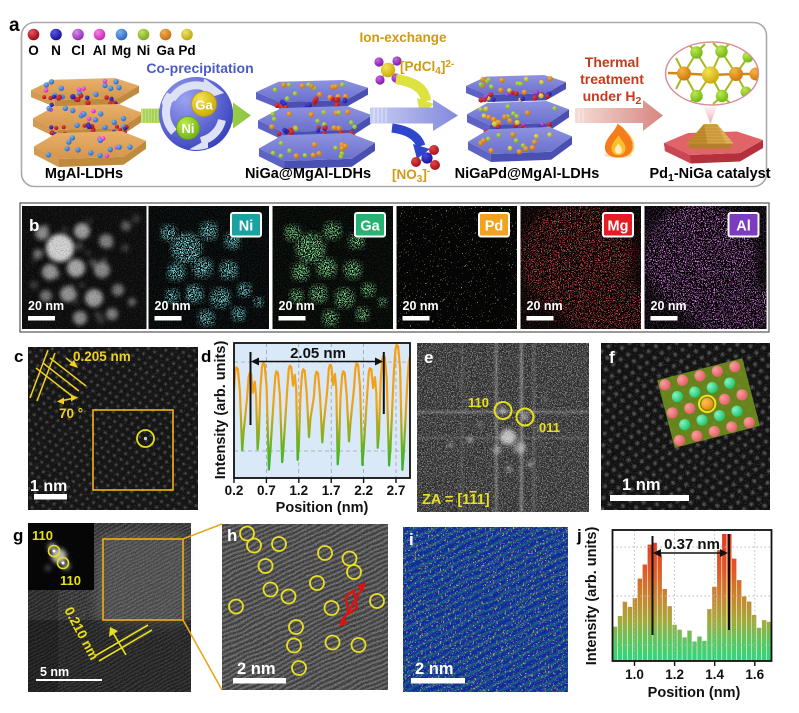 Image resolution: width=799 pixels, height=713 pixels. What do you see at coordinates (428, 357) in the screenshot?
I see `svg-text: e` at bounding box center [428, 357].